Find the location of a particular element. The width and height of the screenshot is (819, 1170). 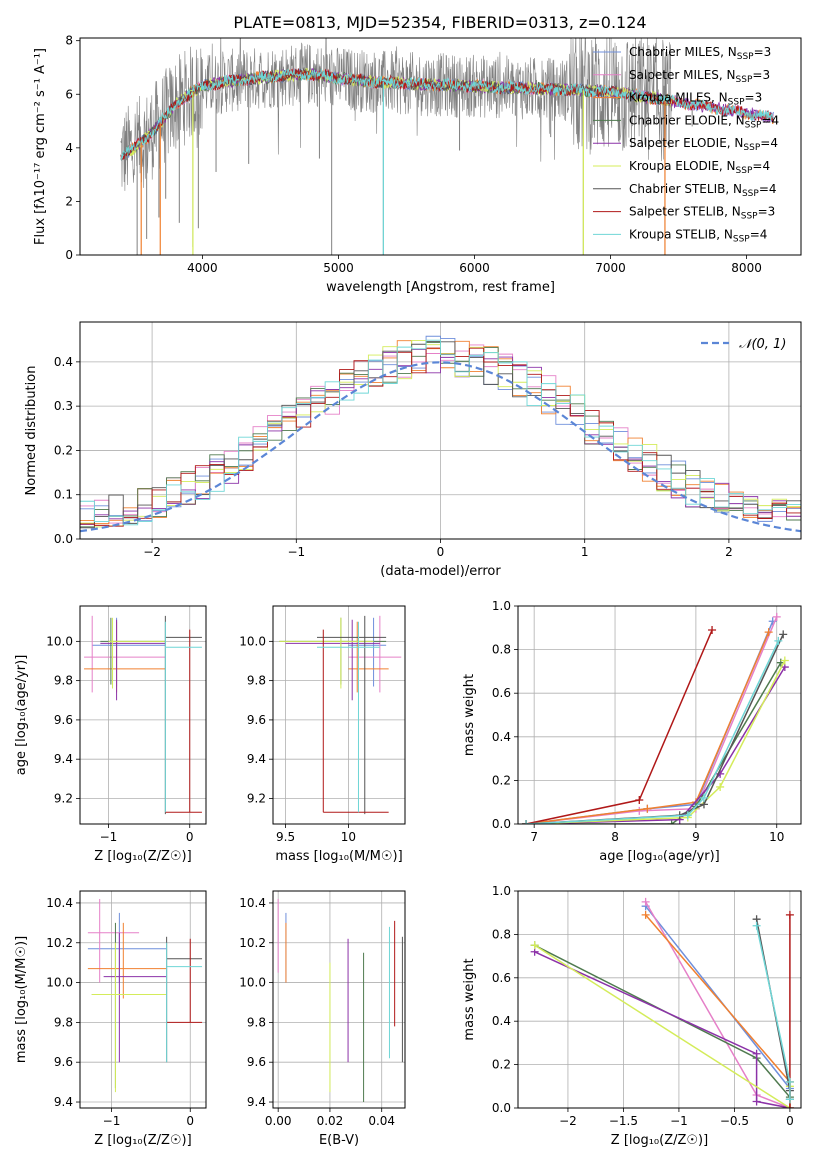

x-axis-label: age [log₁₀(age/yr)] is located at coordinates (659, 856).